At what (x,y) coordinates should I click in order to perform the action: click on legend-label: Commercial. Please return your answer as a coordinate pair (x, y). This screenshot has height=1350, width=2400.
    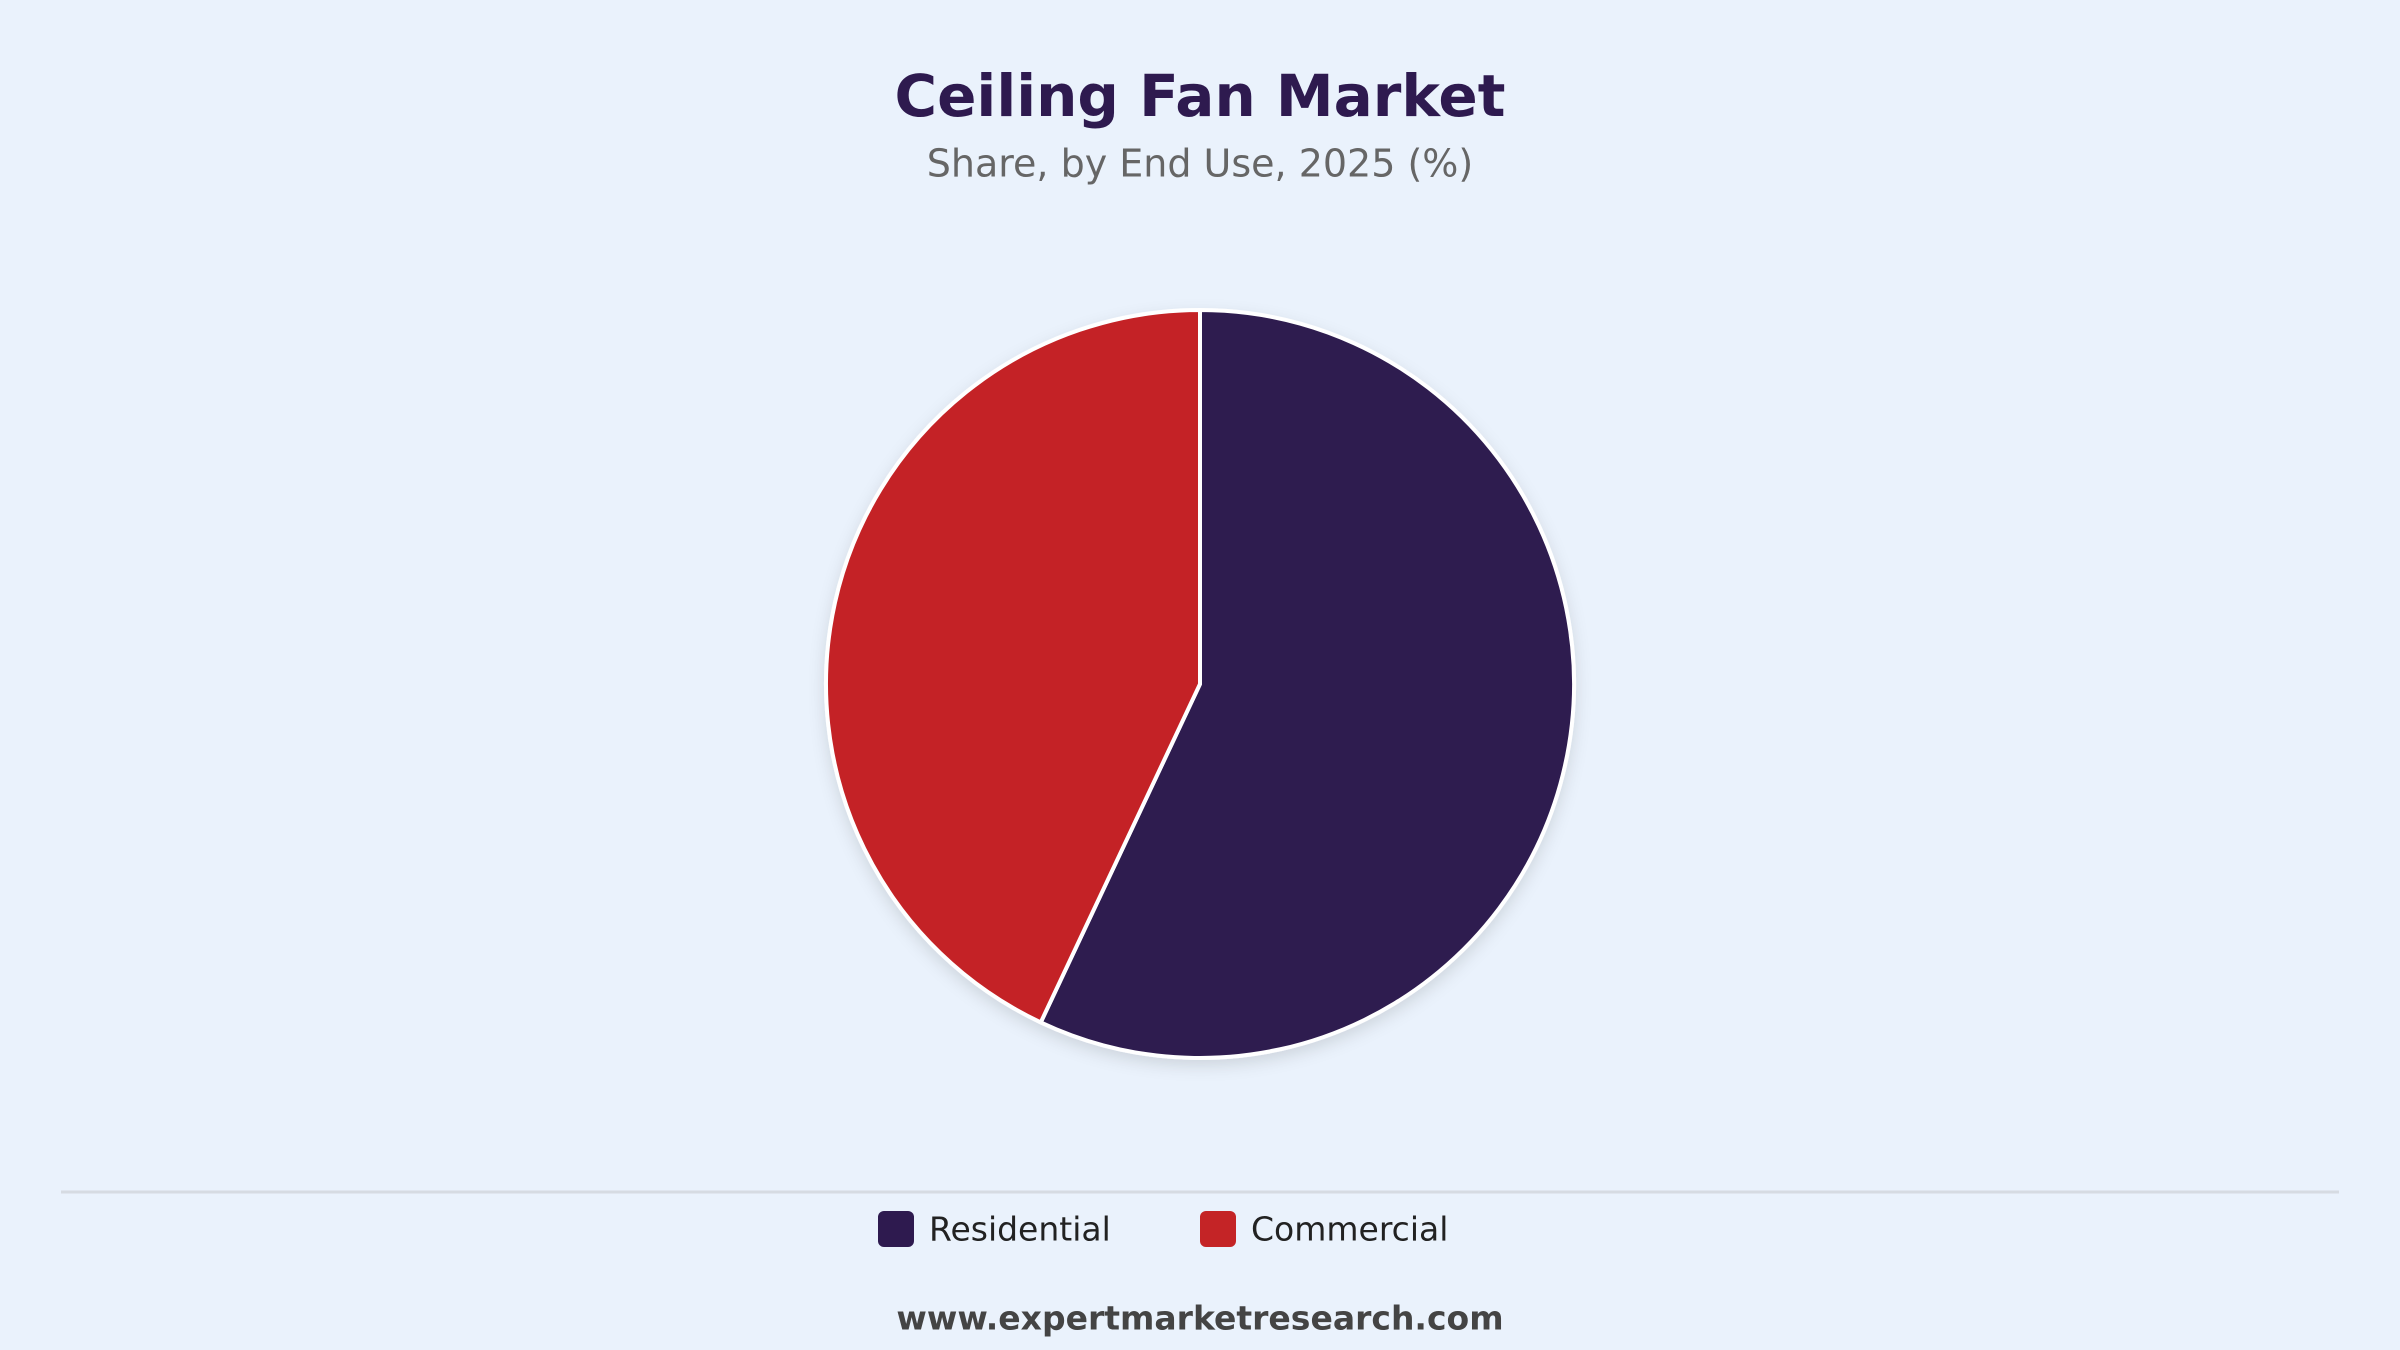
    Looking at the image, I should click on (1349, 1229).